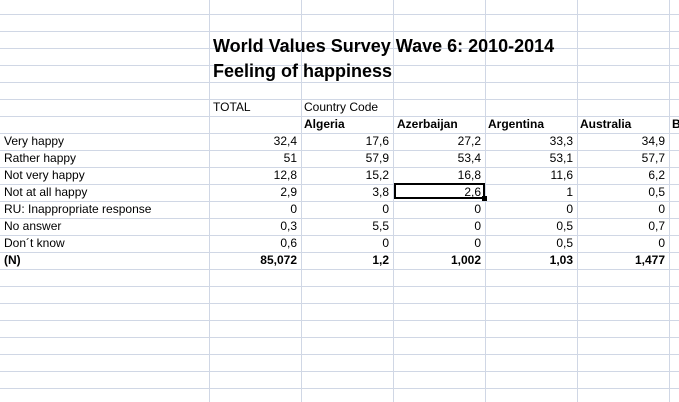 The image size is (679, 402). I want to click on table-cell: 1,03, so click(561, 260).